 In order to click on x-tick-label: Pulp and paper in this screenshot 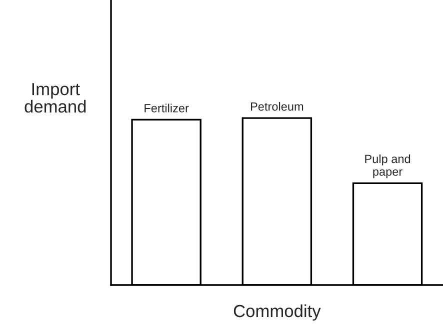, I will do `click(387, 166)`.